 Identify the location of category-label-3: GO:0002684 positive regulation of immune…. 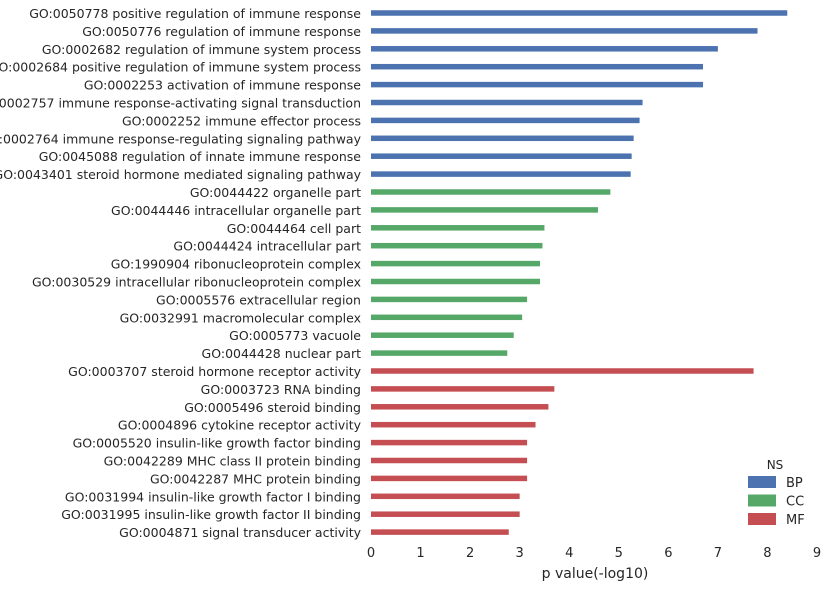
(180, 67).